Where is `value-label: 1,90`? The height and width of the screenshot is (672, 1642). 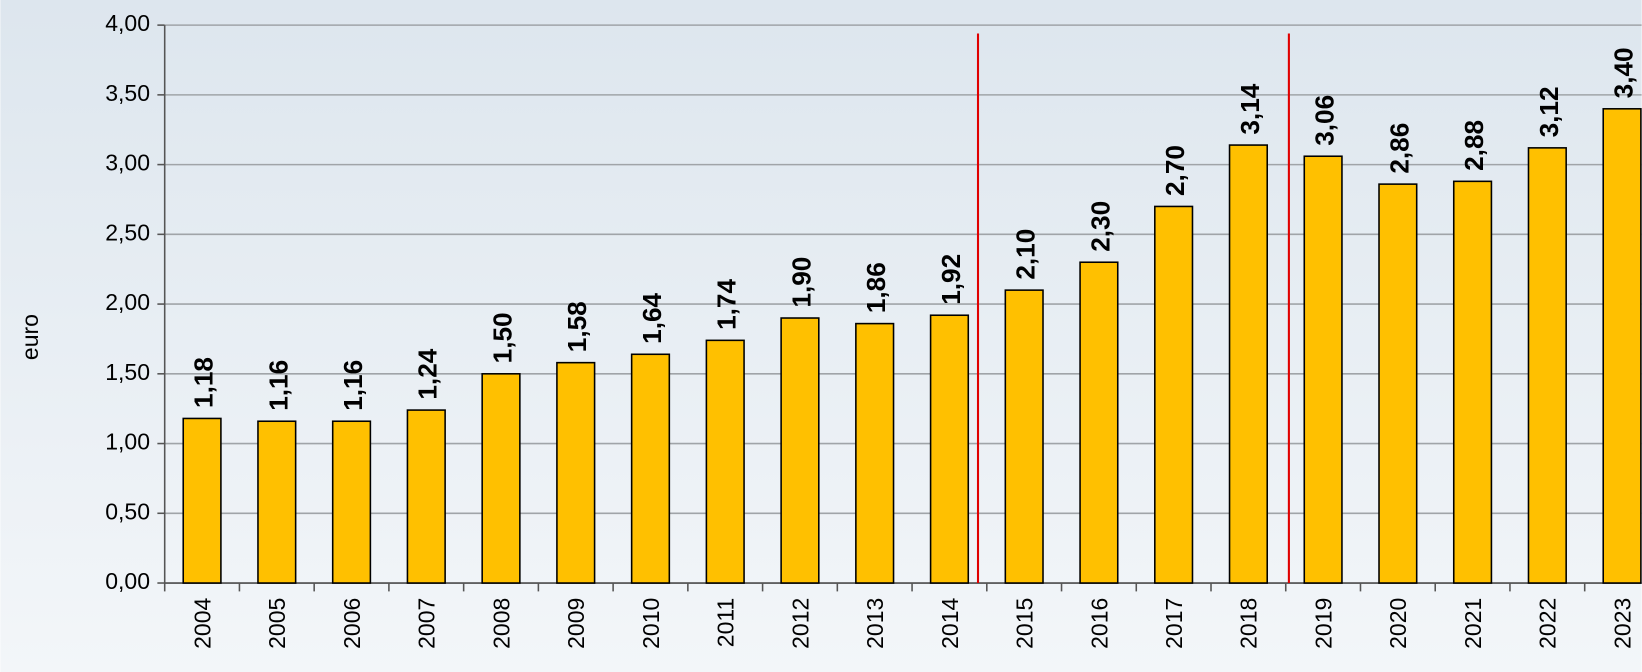 value-label: 1,90 is located at coordinates (801, 282).